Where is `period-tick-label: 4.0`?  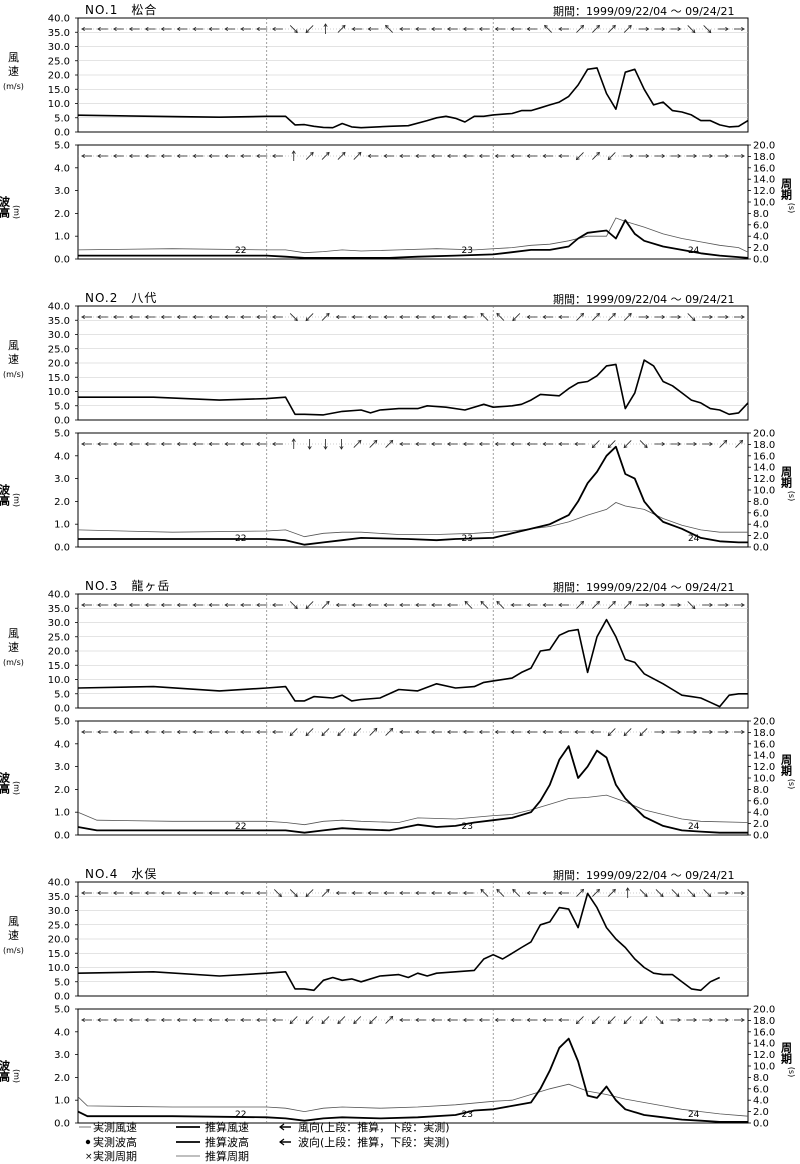
period-tick-label: 4.0 is located at coordinates (761, 525).